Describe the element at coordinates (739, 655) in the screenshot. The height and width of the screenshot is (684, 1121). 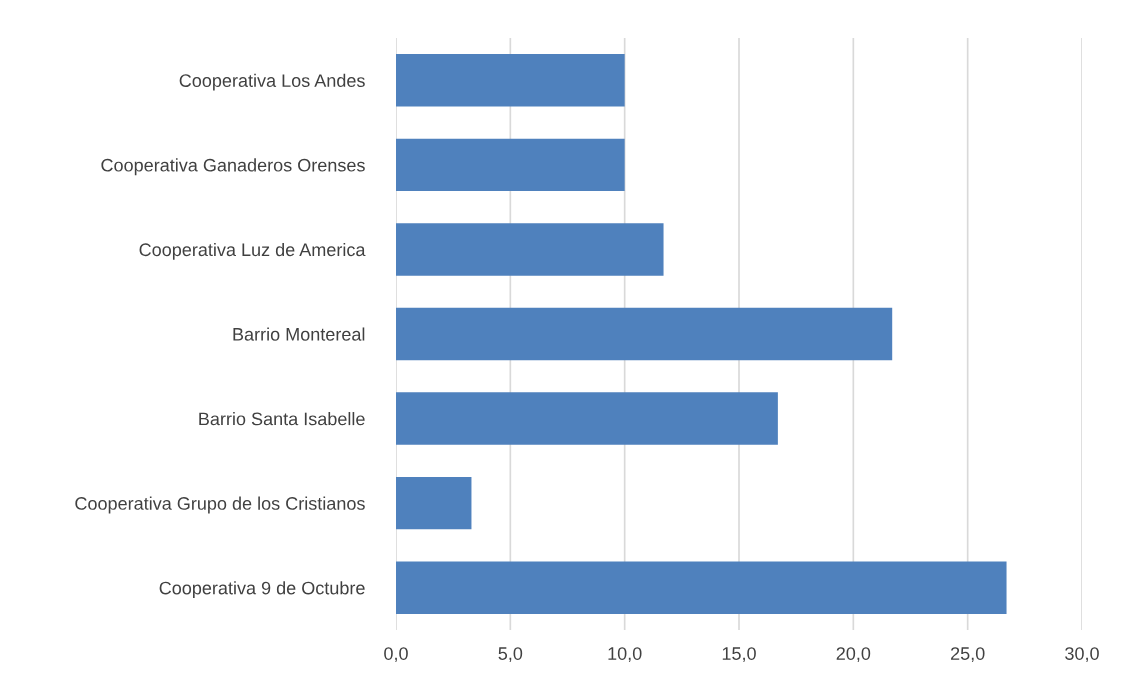
I see `x-tick-label: 15,0` at that location.